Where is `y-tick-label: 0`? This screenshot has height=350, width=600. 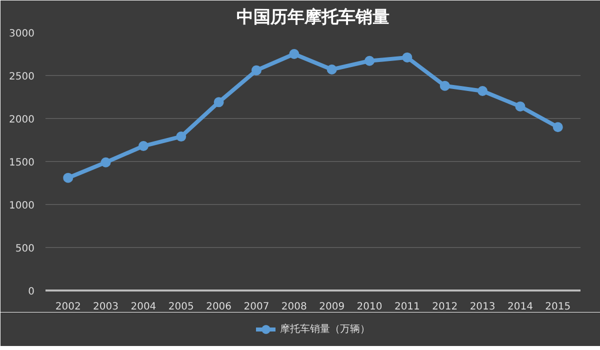 y-tick-label: 0 is located at coordinates (31, 292).